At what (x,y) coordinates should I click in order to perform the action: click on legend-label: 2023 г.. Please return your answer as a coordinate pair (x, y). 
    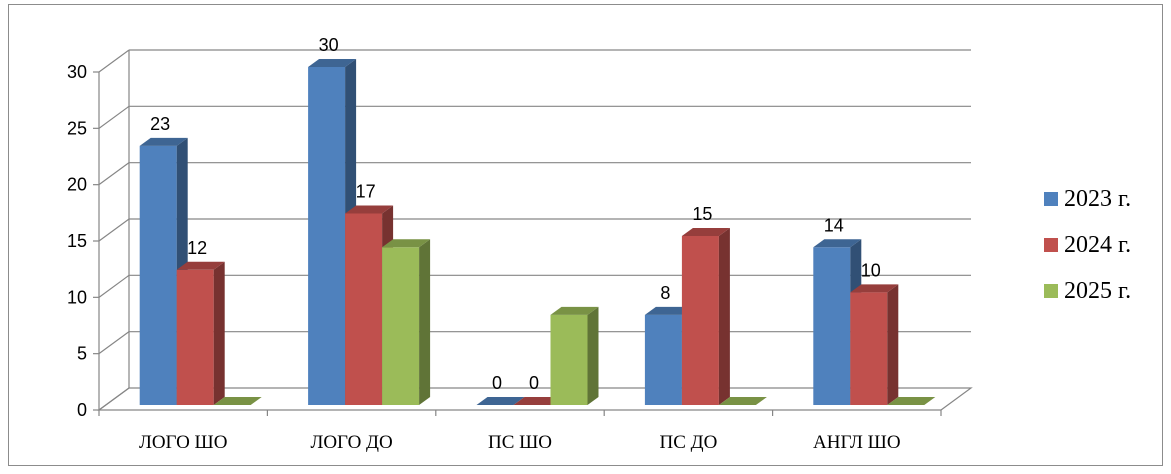
    Looking at the image, I should click on (1097, 199).